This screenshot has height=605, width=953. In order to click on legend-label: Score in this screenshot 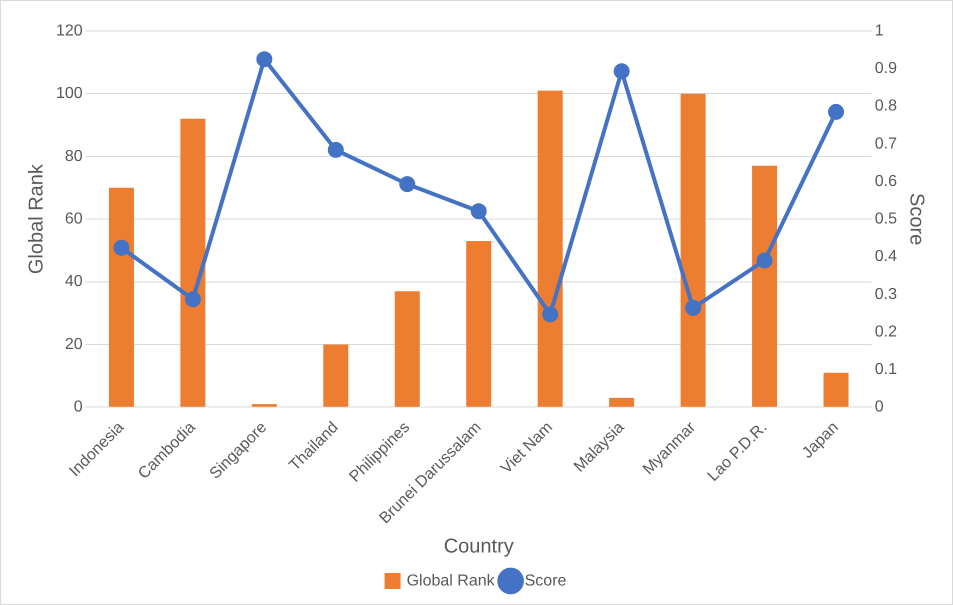, I will do `click(545, 581)`.